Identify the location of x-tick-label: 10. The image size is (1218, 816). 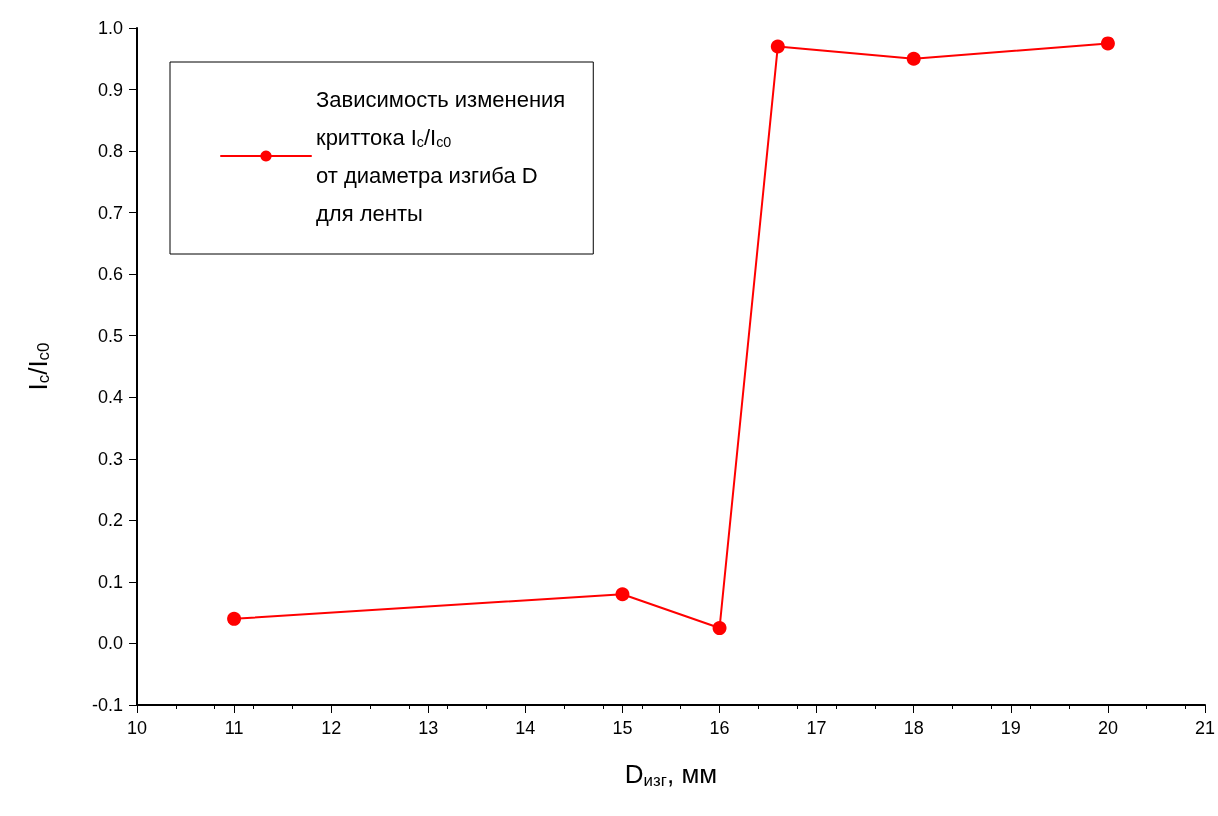
(137, 728).